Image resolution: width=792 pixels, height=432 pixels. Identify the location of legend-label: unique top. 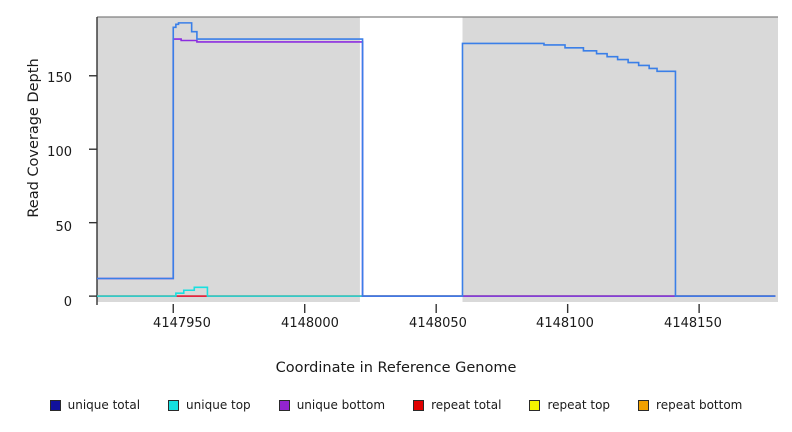
(218, 405).